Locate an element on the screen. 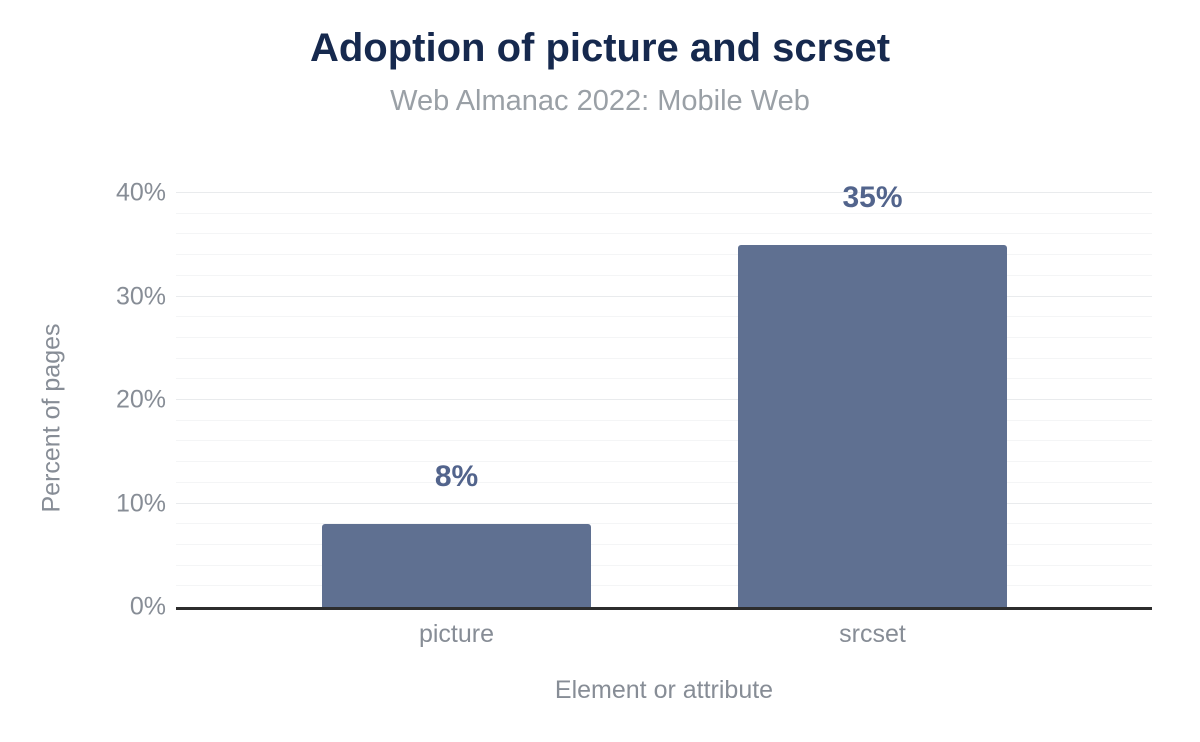  y-tick-label-30: 30% is located at coordinates (140, 296).